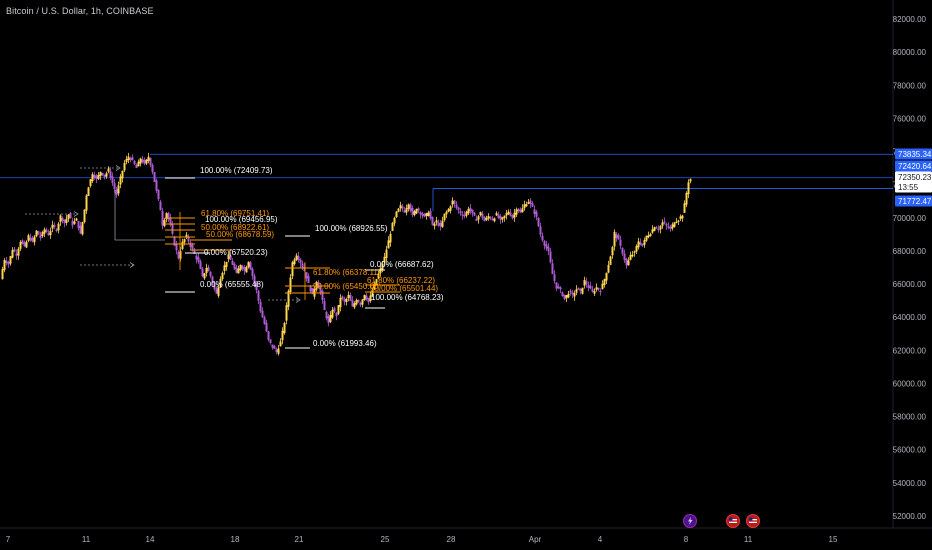 This screenshot has width=932, height=550. What do you see at coordinates (351, 228) in the screenshot?
I see `fib-label: 100.00% (68926.55)` at bounding box center [351, 228].